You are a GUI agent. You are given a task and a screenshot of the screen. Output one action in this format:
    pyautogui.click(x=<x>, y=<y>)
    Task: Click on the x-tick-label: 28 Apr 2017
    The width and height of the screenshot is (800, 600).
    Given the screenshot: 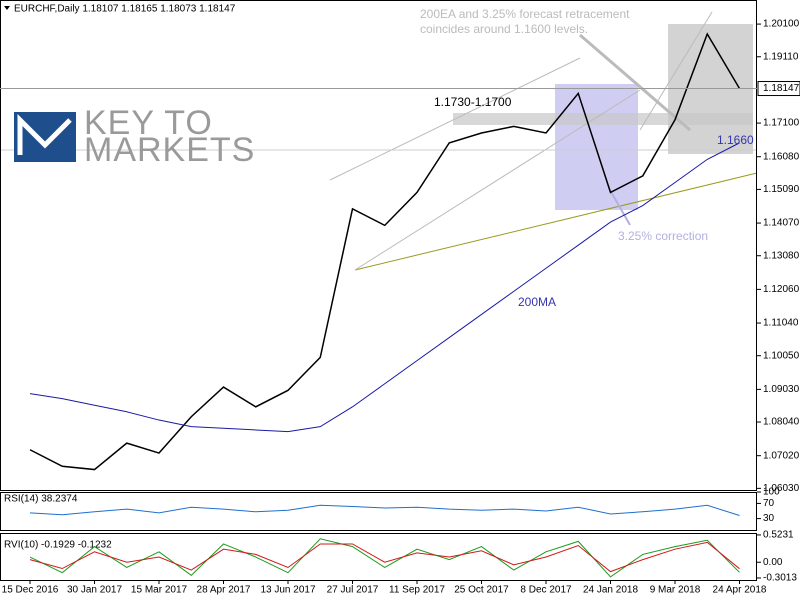 What is the action you would take?
    pyautogui.click(x=224, y=590)
    